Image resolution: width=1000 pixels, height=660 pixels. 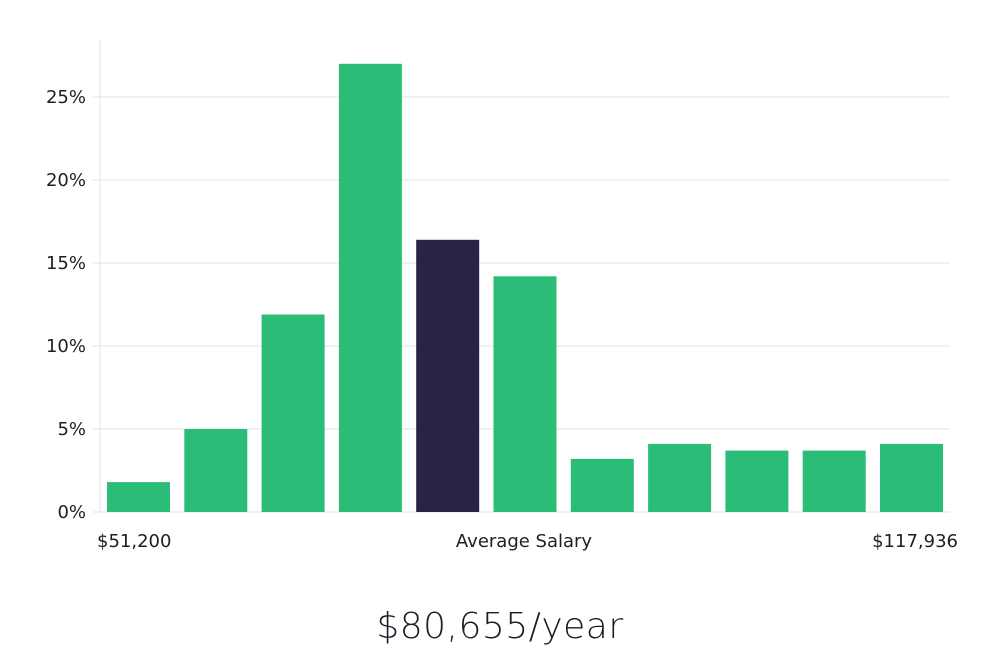 What do you see at coordinates (915, 541) in the screenshot?
I see `x-max-label: $117,936` at bounding box center [915, 541].